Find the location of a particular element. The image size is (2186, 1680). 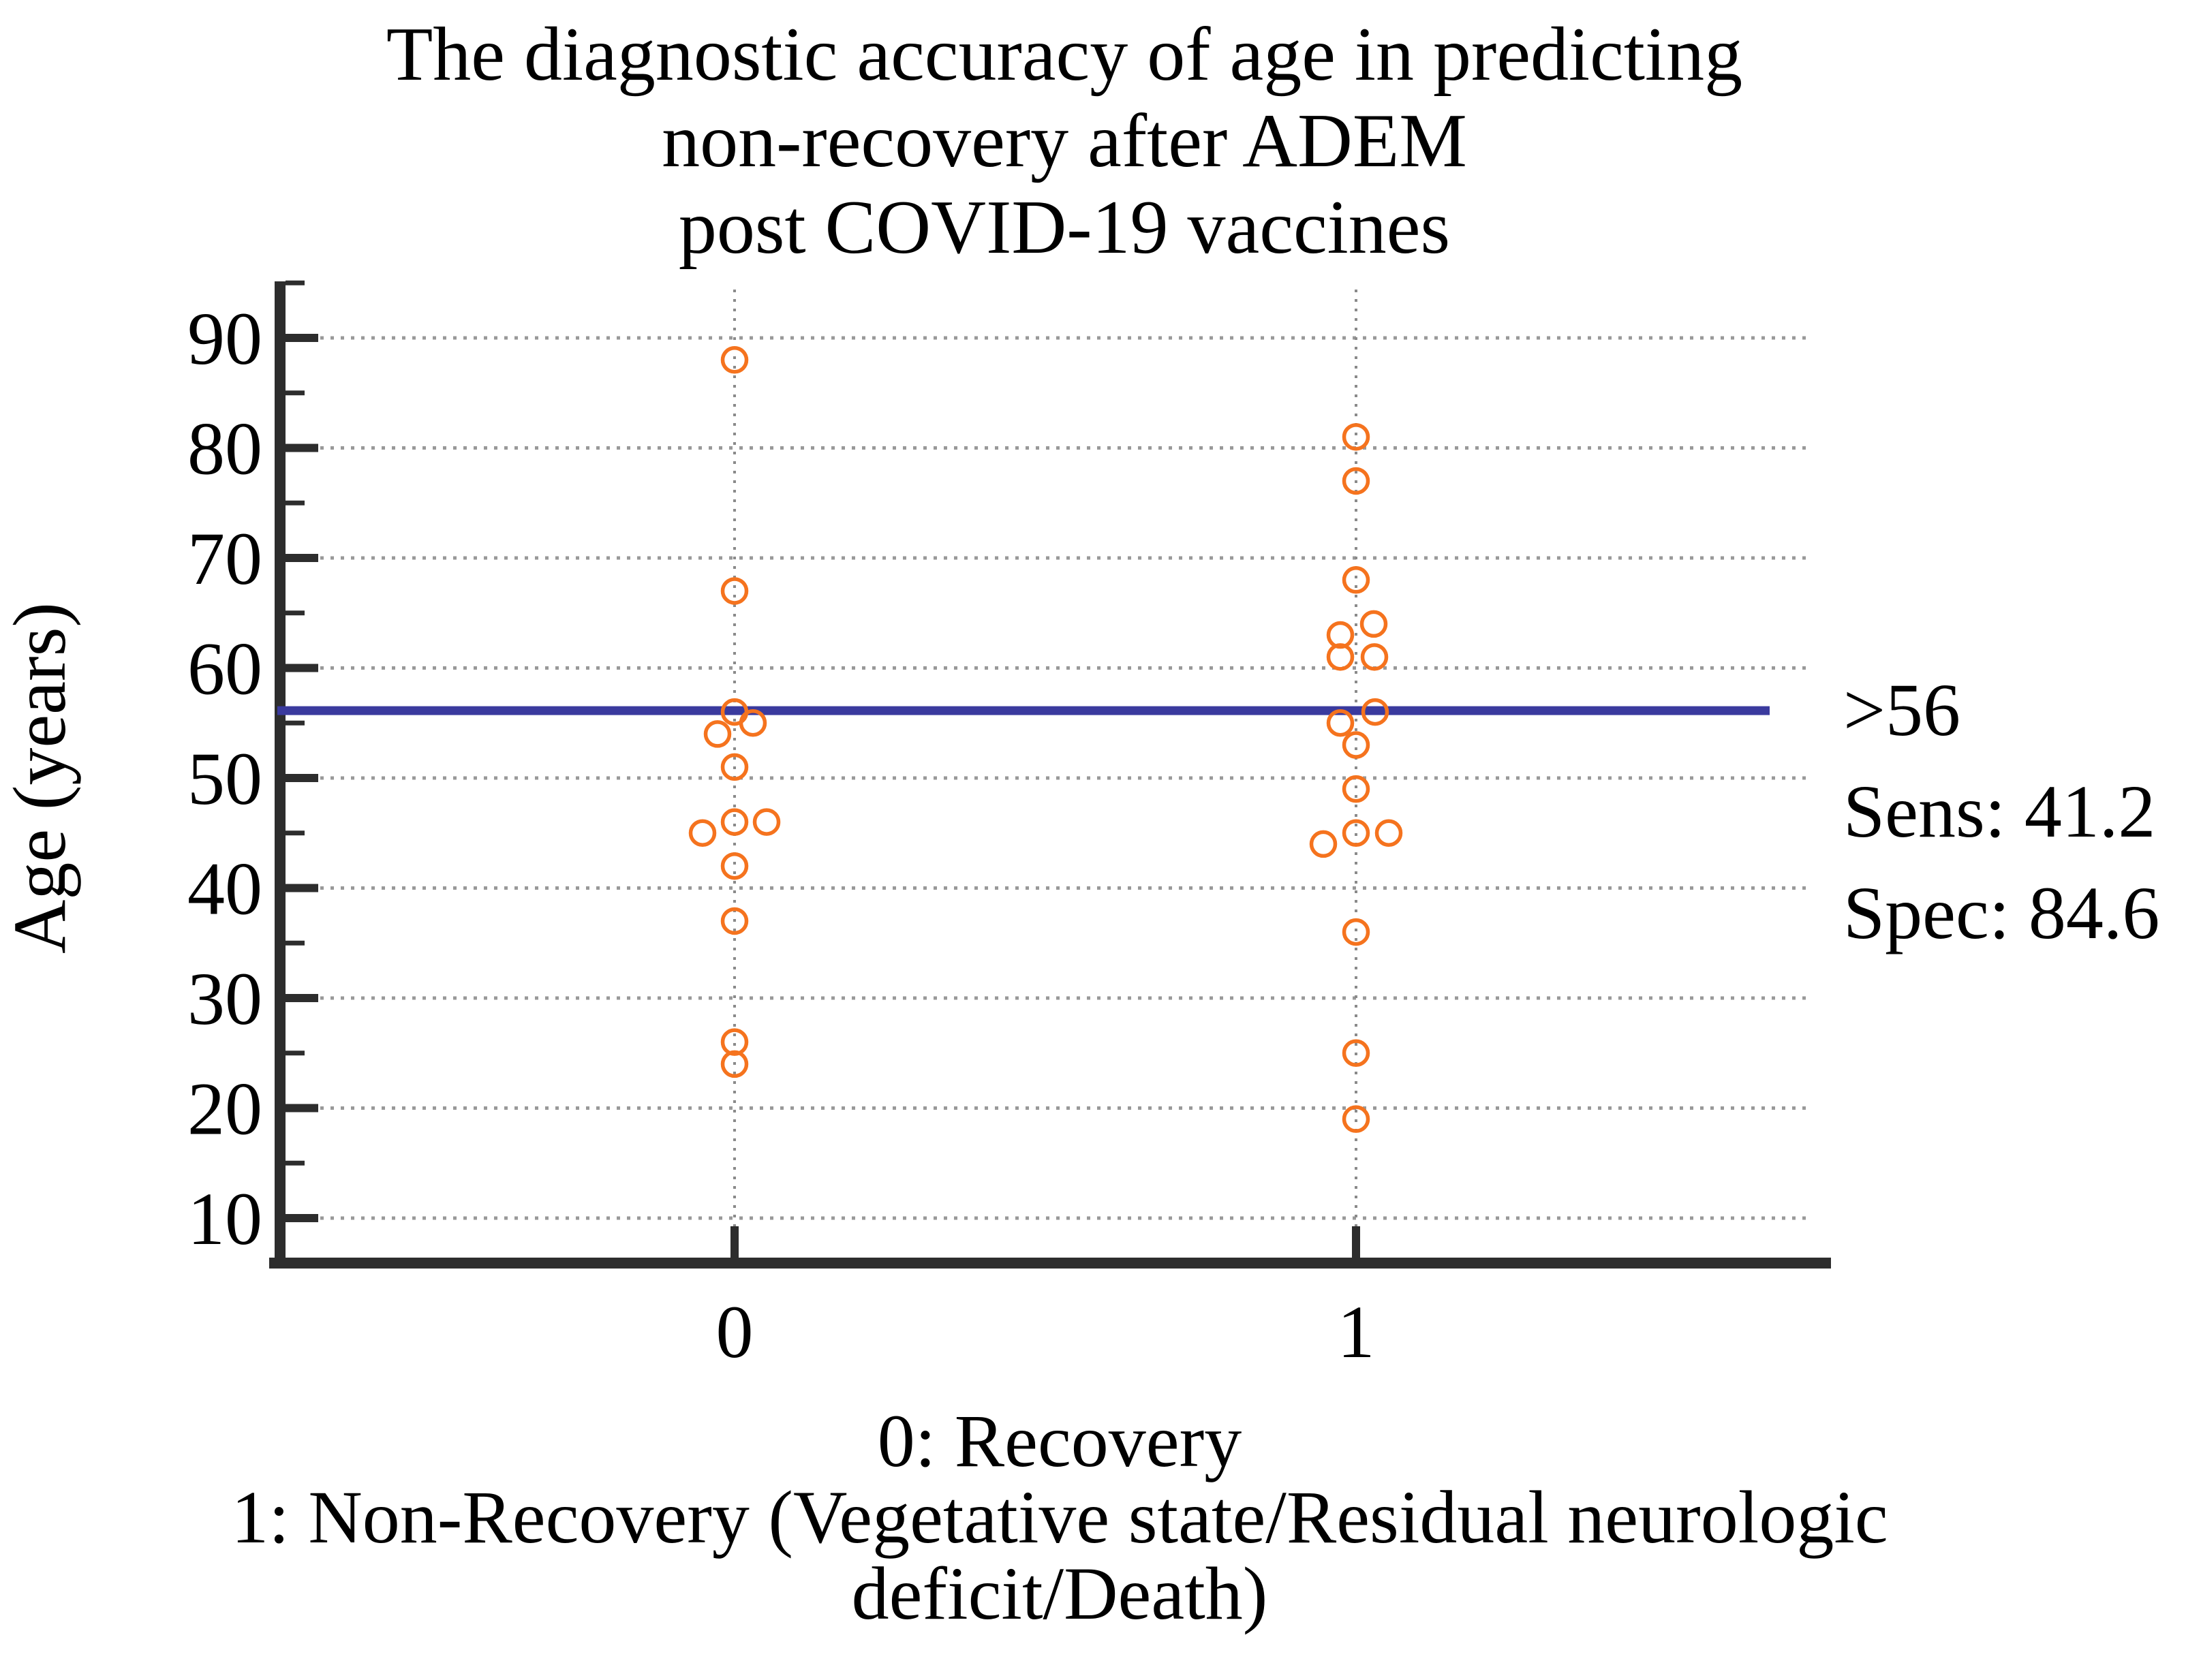

y-tick-label-50: 50 is located at coordinates (224, 778).